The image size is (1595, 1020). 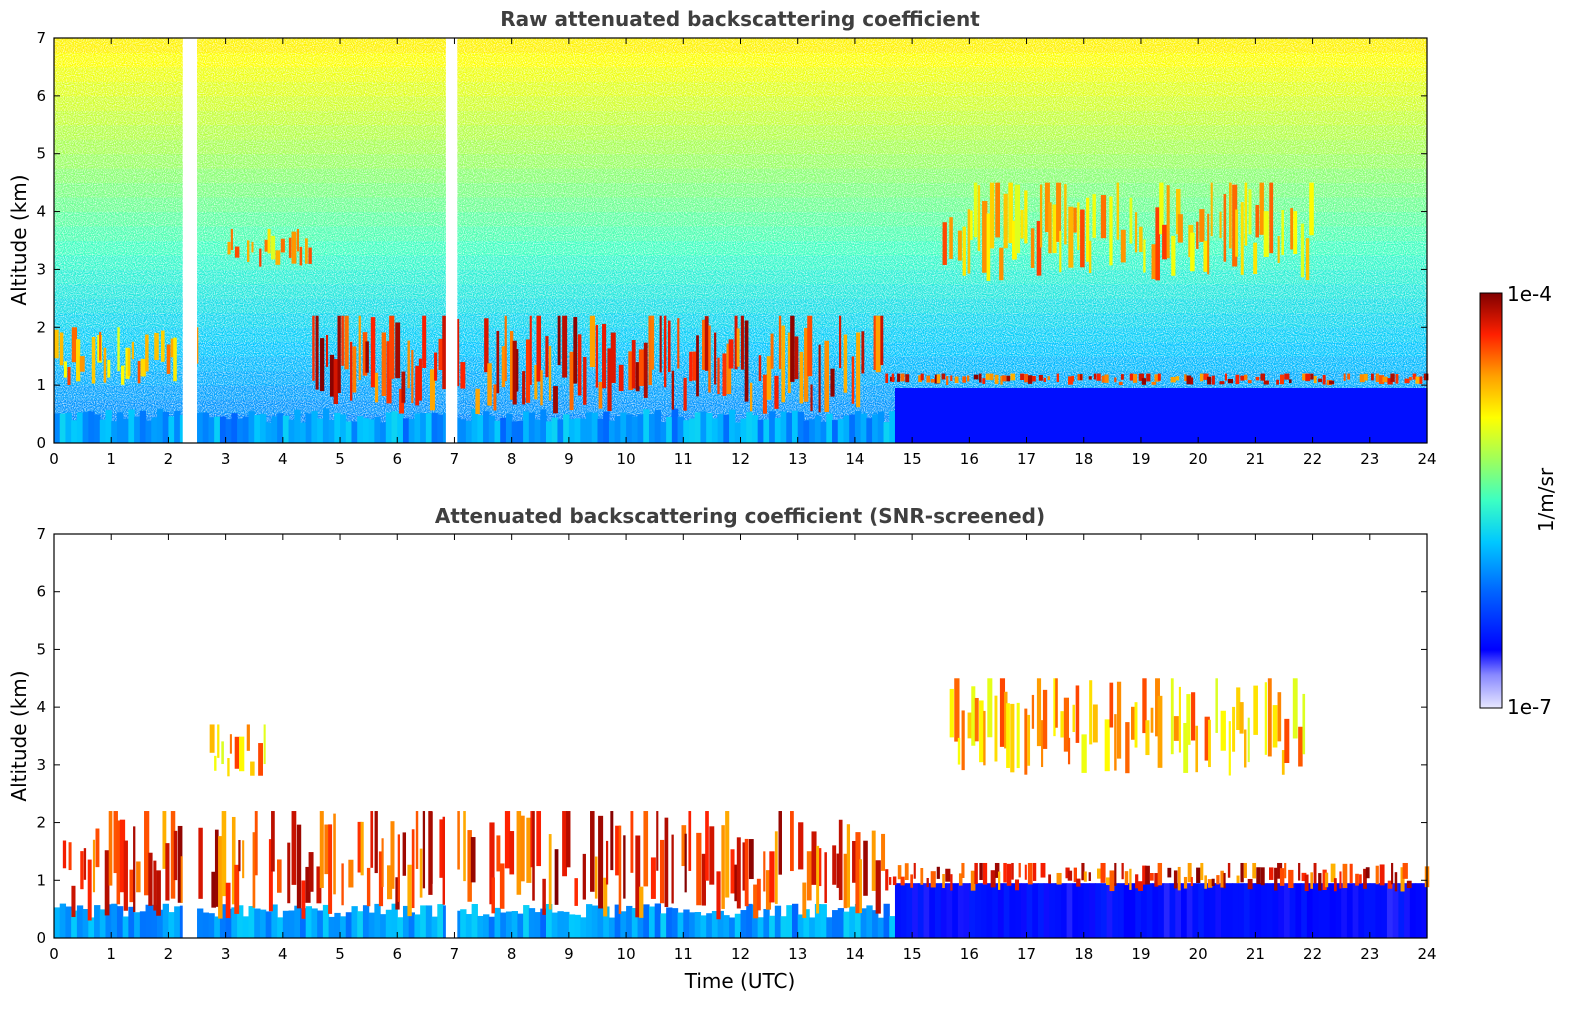 What do you see at coordinates (683, 954) in the screenshot?
I see `x-tick-label: 11` at bounding box center [683, 954].